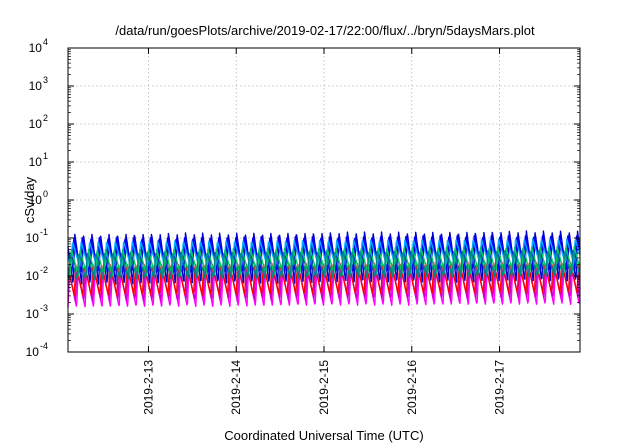  Describe the element at coordinates (412, 387) in the screenshot. I see `x-tick-label: 2019-2-16` at that location.